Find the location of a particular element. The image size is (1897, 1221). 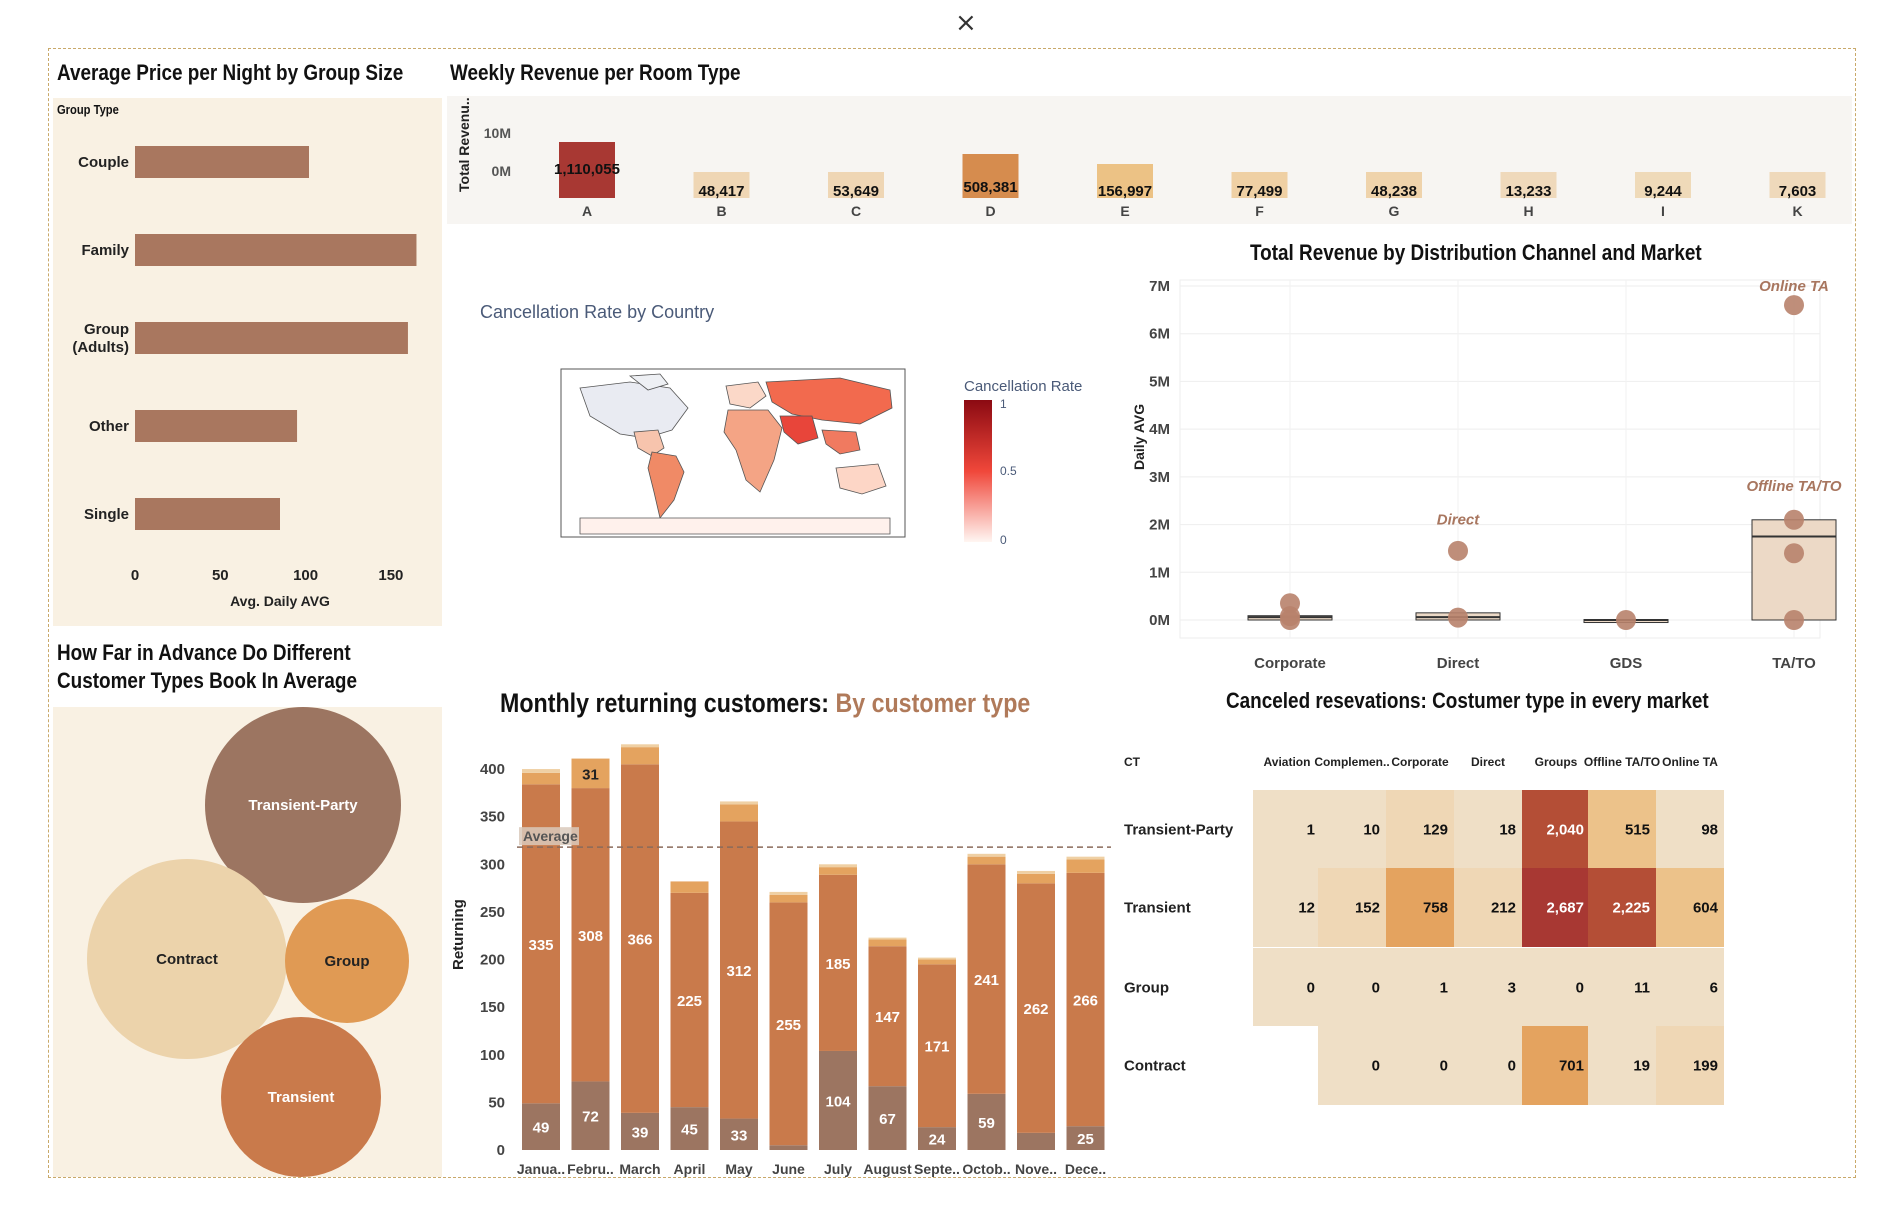

bubble-label: Contract is located at coordinates (187, 959).